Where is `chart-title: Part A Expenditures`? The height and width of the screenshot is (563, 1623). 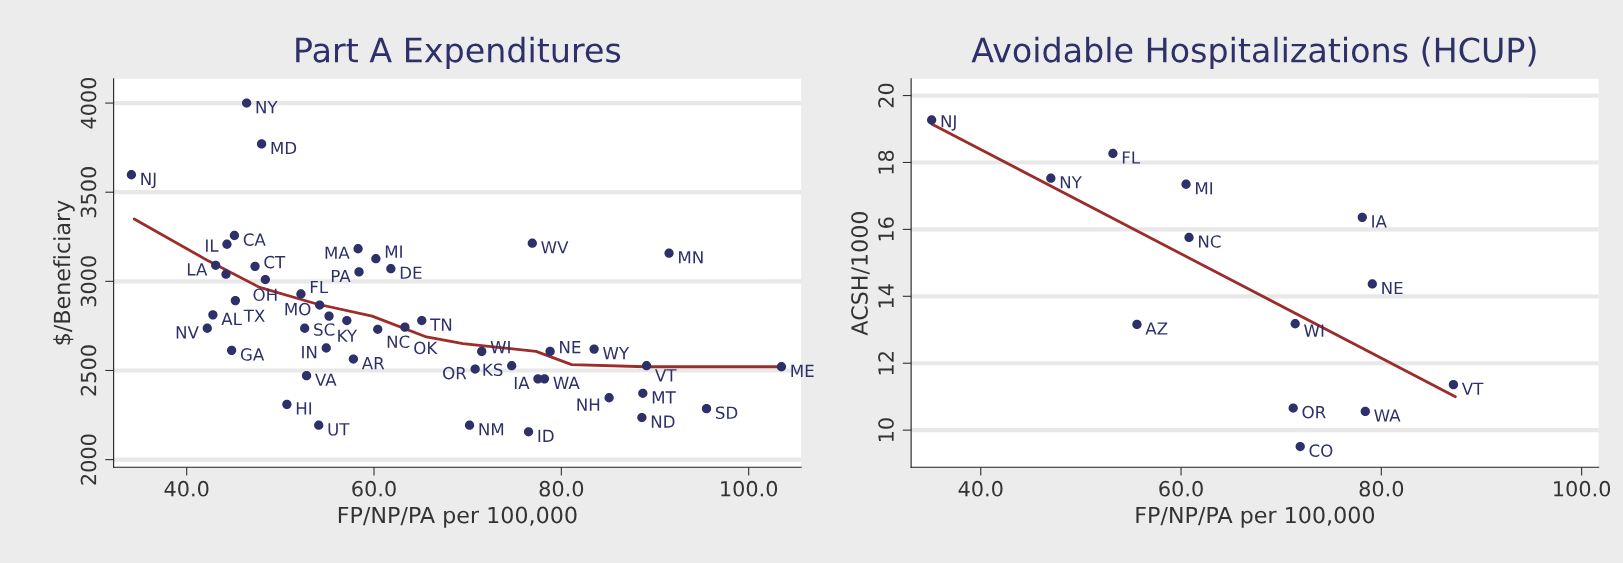
chart-title: Part A Expenditures is located at coordinates (458, 53).